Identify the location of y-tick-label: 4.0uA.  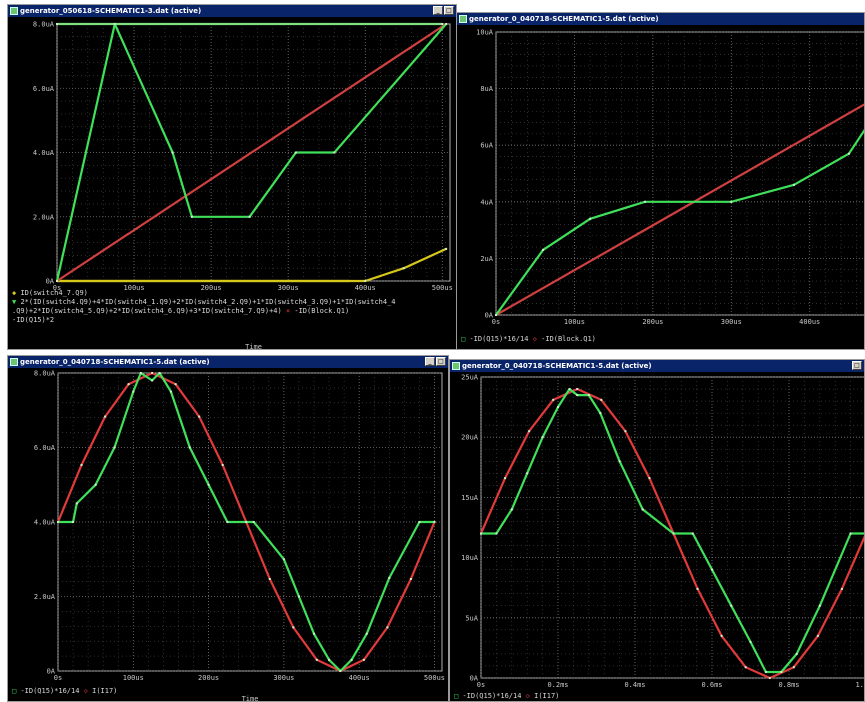
(44, 153).